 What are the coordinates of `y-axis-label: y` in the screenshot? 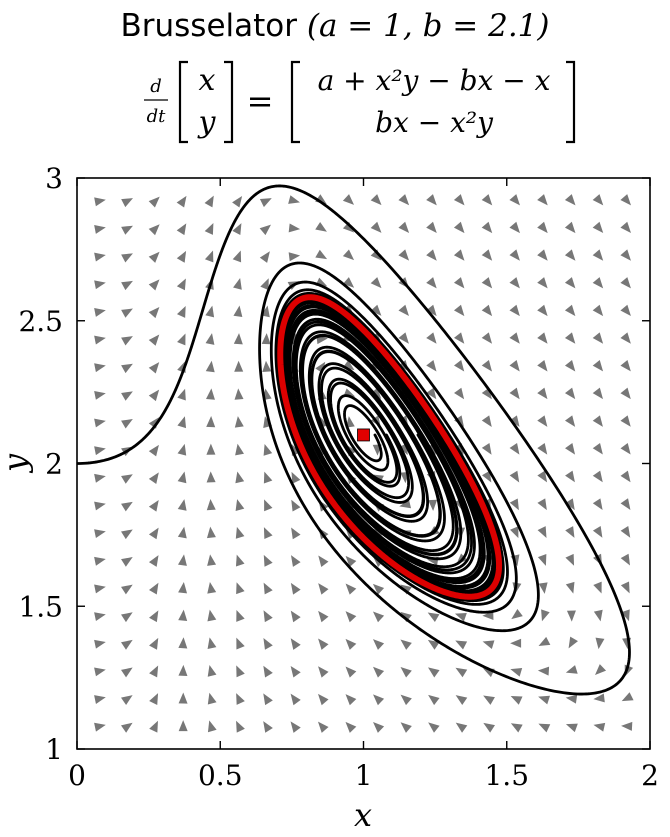 It's located at (17, 463).